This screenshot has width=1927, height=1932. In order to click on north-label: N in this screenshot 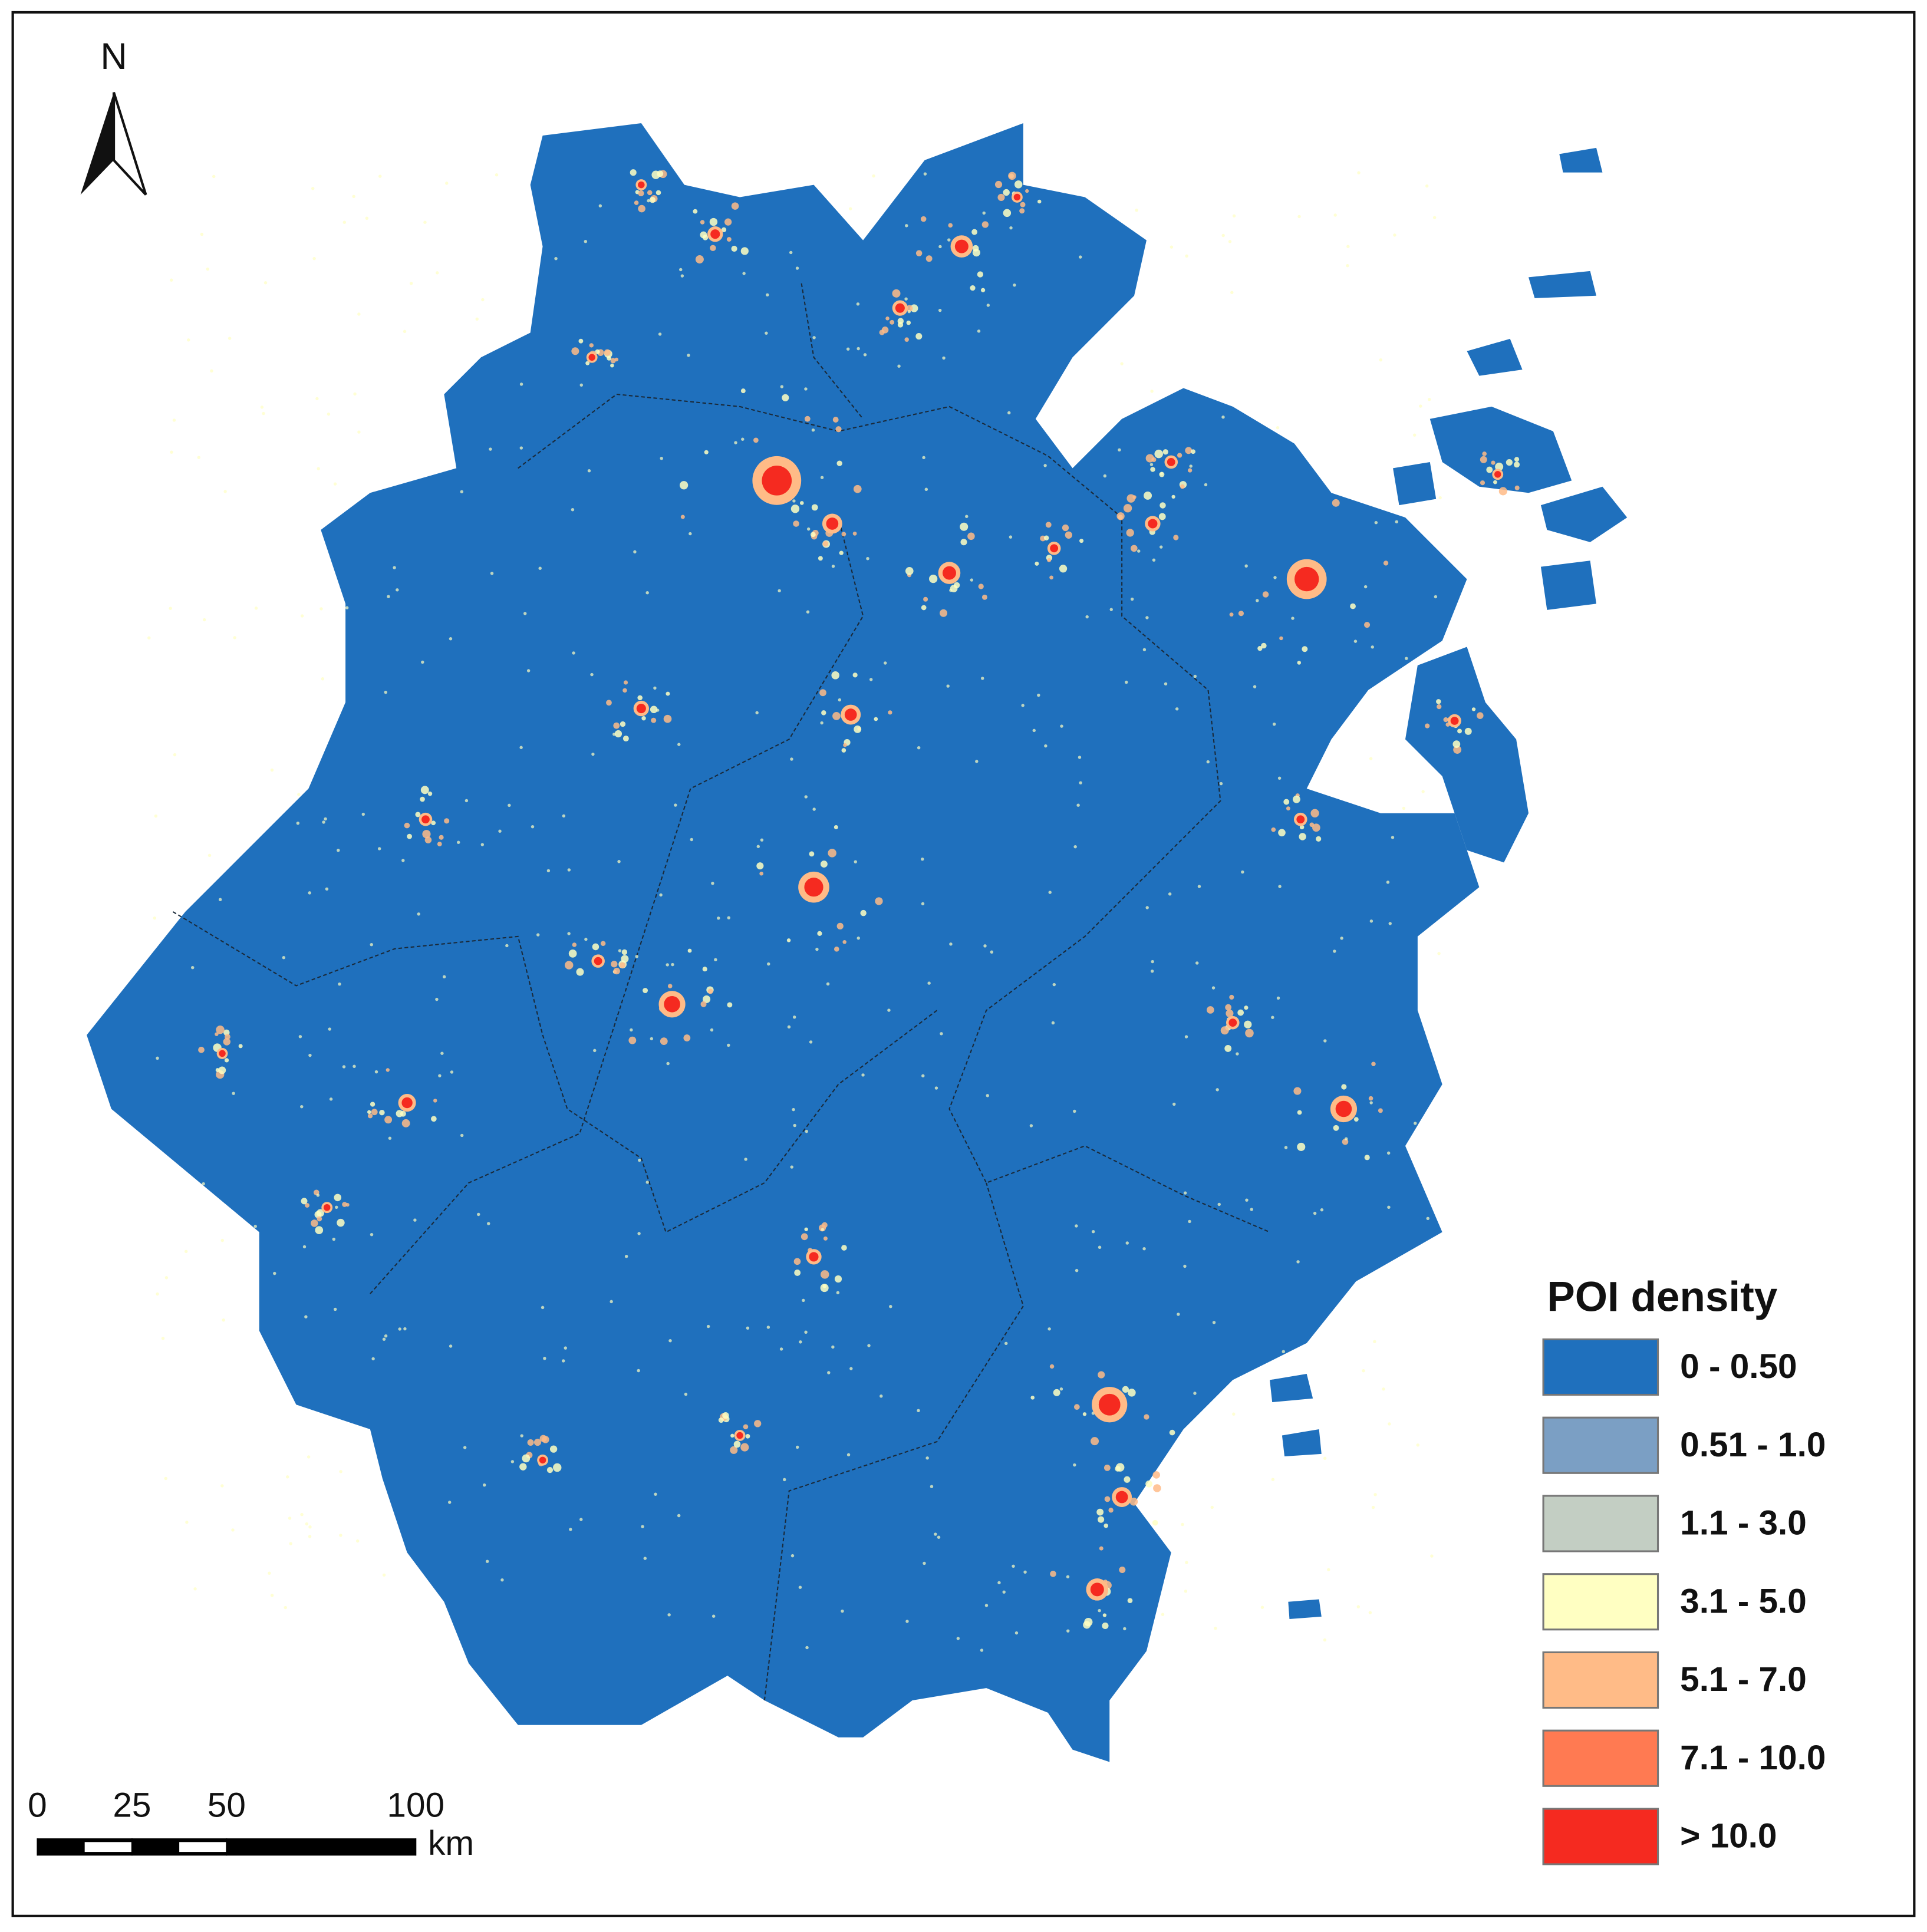, I will do `click(114, 56)`.